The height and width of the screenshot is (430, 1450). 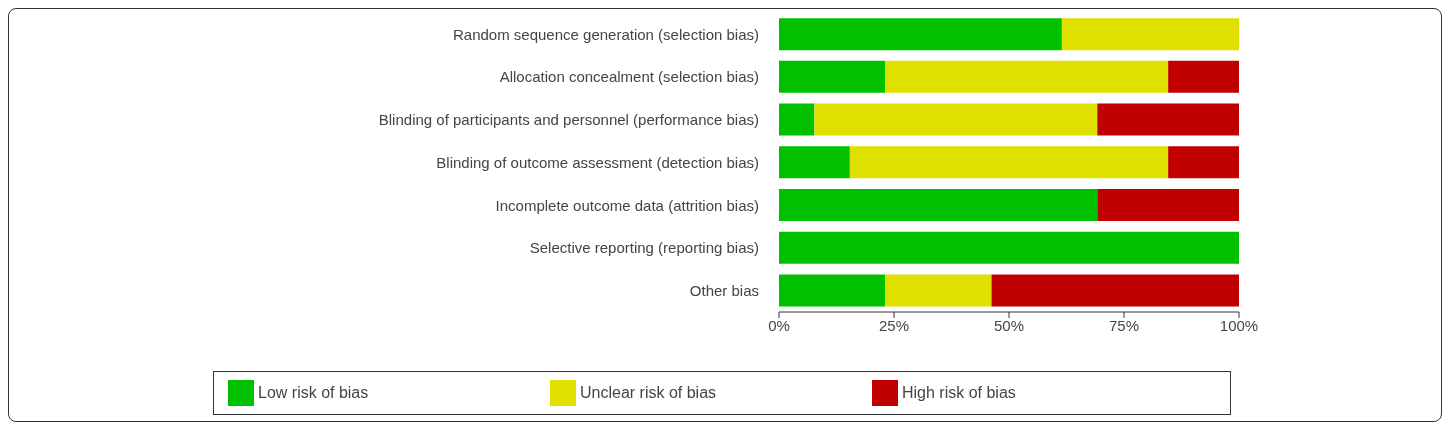 I want to click on y-tick-label: Other bias, so click(x=724, y=290).